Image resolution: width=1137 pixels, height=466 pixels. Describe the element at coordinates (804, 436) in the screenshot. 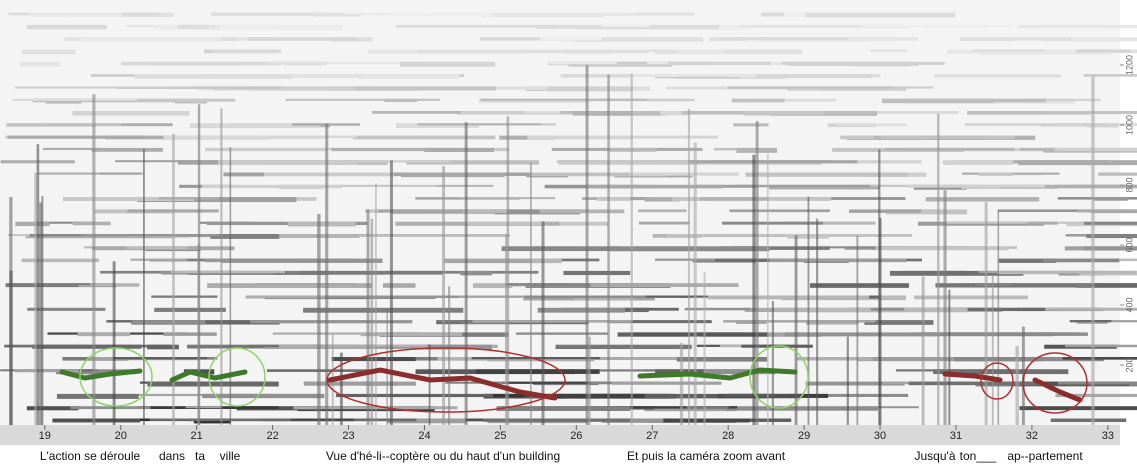

I see `x-tick-label: 29` at that location.